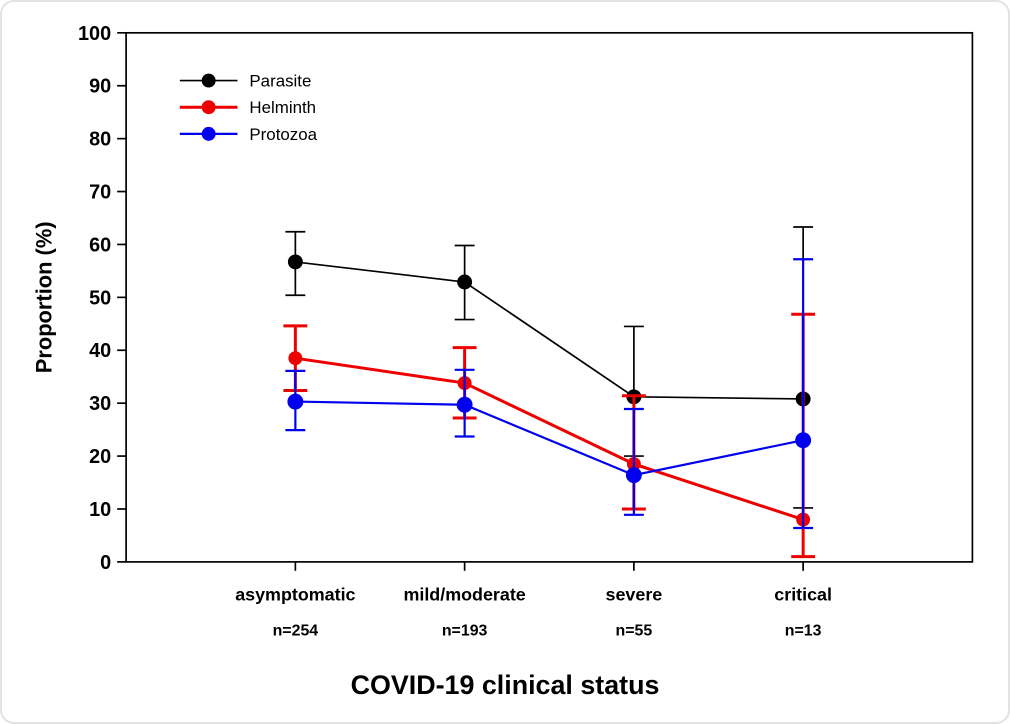  I want to click on x-count-label: n=254, so click(296, 630).